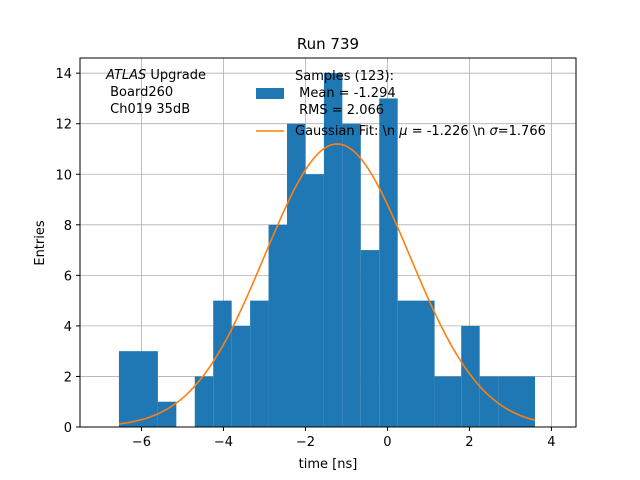 This screenshot has width=640, height=480. Describe the element at coordinates (148, 109) in the screenshot. I see `annotation-channel: Ch019 35dB` at that location.